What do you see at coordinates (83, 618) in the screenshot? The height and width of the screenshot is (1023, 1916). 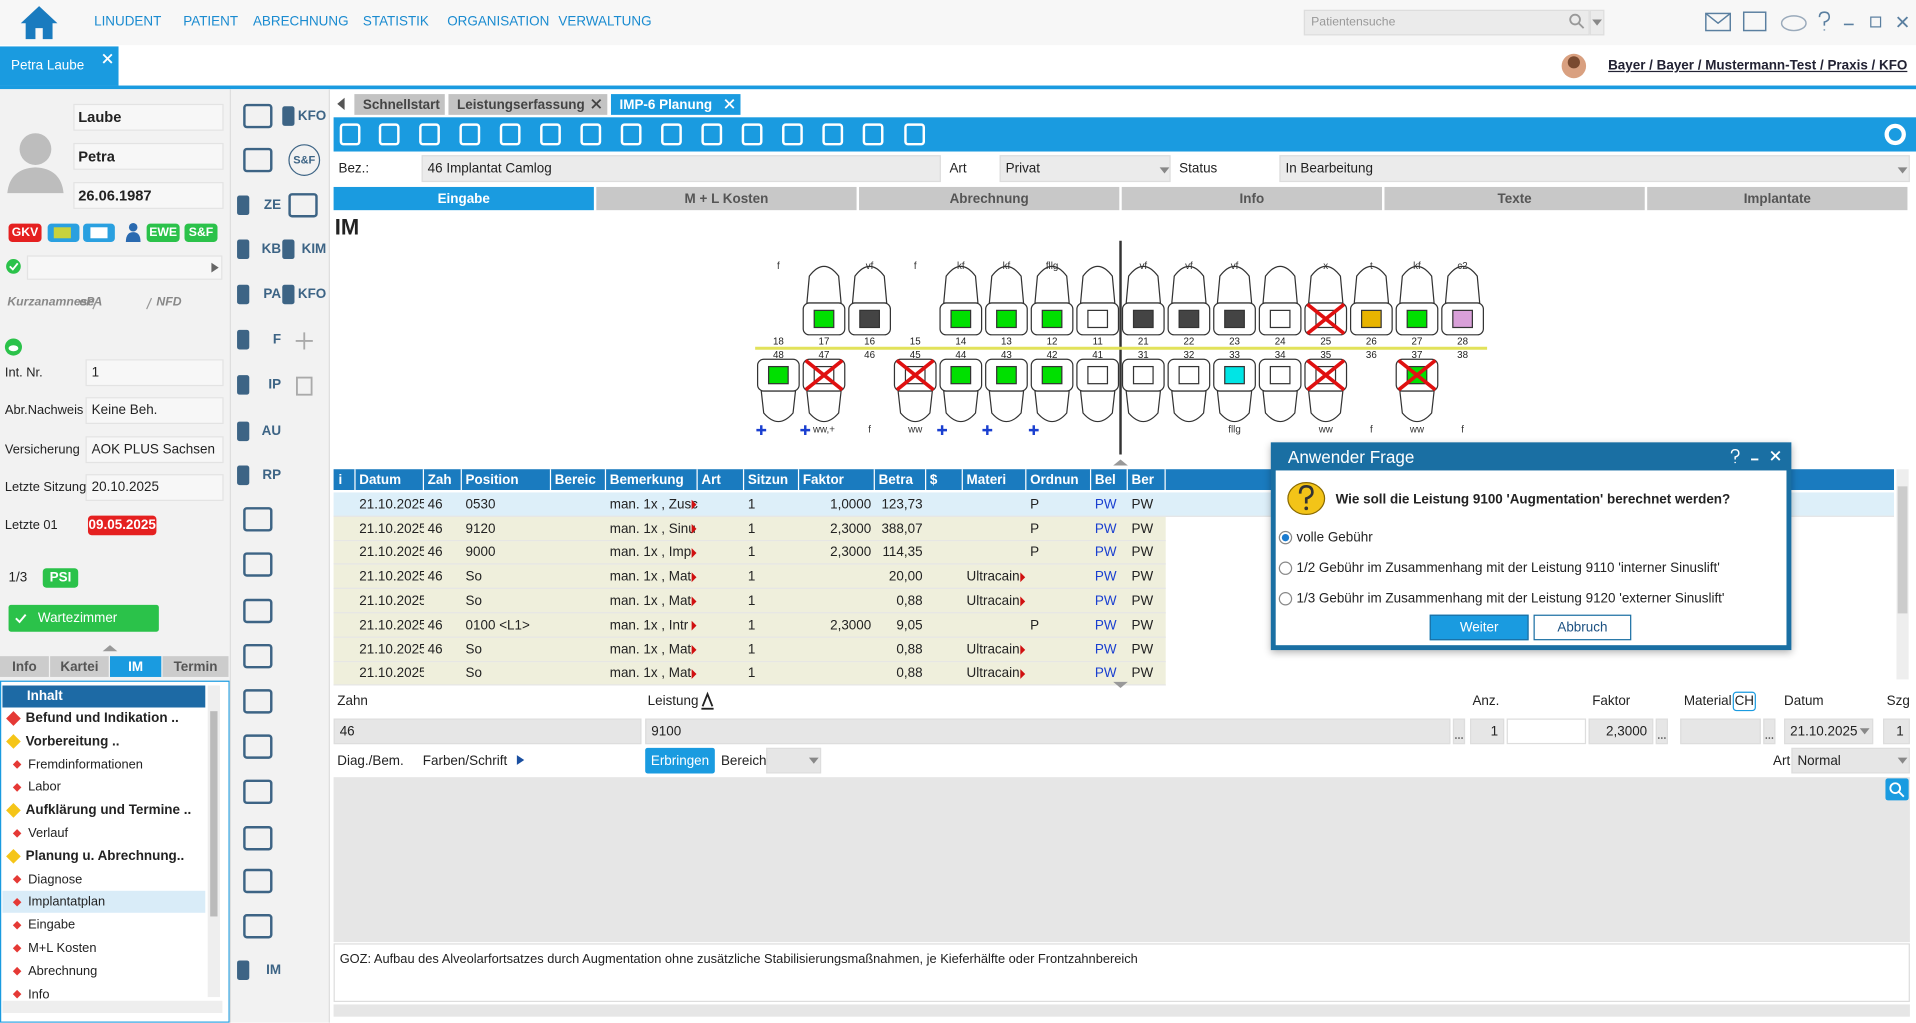 I see `waiting-room-button: Wartezimmer` at bounding box center [83, 618].